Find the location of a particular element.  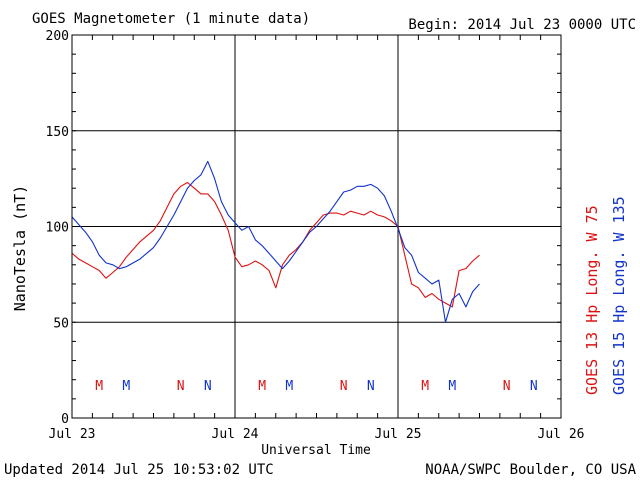

legend-goes13: GOES 13 Hp Long. W 75 is located at coordinates (592, 300).